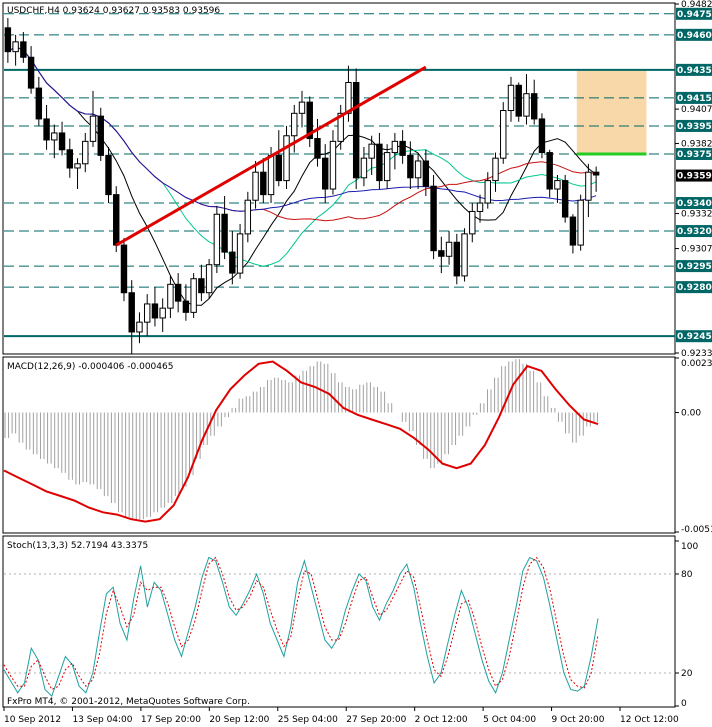 This screenshot has height=727, width=712. What do you see at coordinates (687, 674) in the screenshot?
I see `stoch-tick-label: 20` at bounding box center [687, 674].